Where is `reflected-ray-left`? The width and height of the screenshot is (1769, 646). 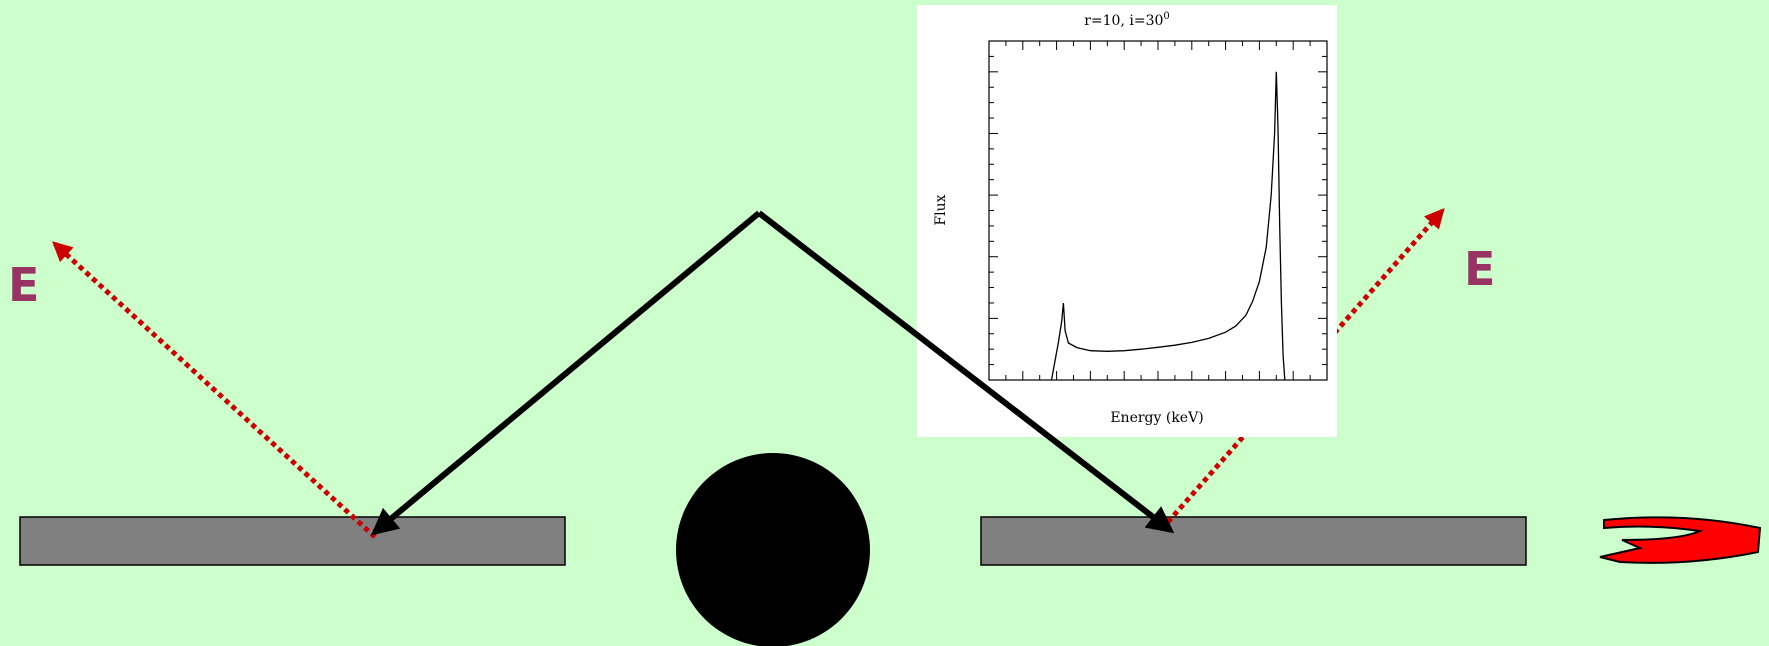 reflected-ray-left is located at coordinates (214, 390).